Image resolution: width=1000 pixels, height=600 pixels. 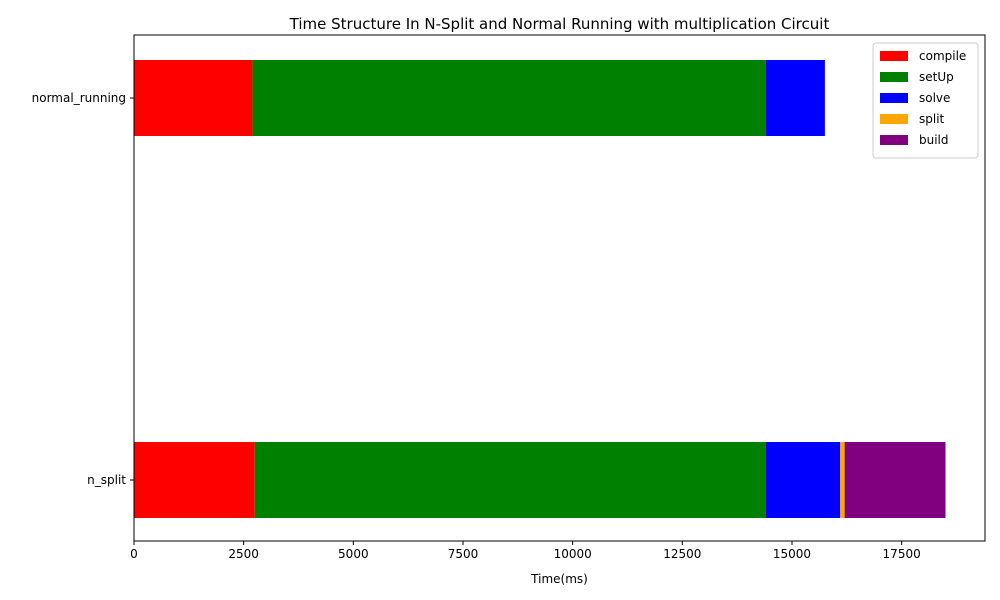 What do you see at coordinates (193, 98) in the screenshot?
I see `bar-normal_running-compile` at bounding box center [193, 98].